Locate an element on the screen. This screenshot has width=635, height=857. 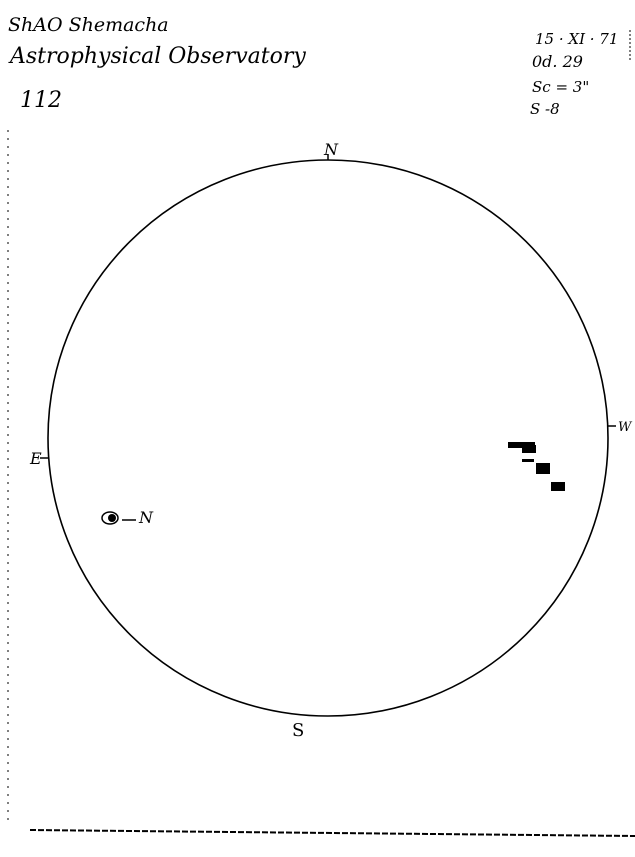
sunspot-east-umbra is located at coordinates (112, 518).